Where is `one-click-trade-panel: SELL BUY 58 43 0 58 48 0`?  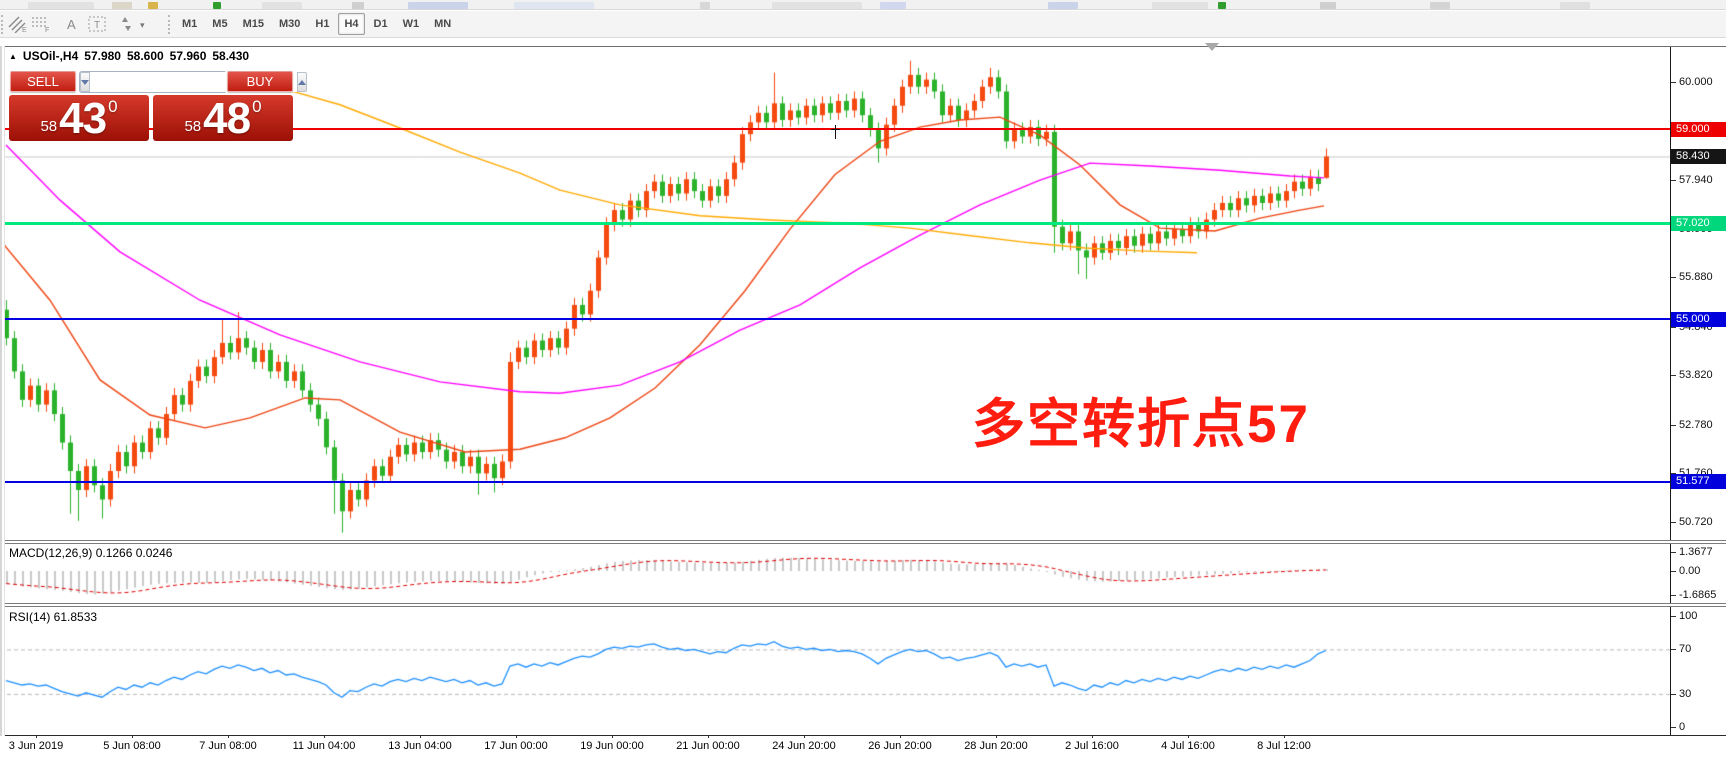 one-click-trade-panel: SELL BUY 58 43 0 58 48 0 is located at coordinates (158, 106).